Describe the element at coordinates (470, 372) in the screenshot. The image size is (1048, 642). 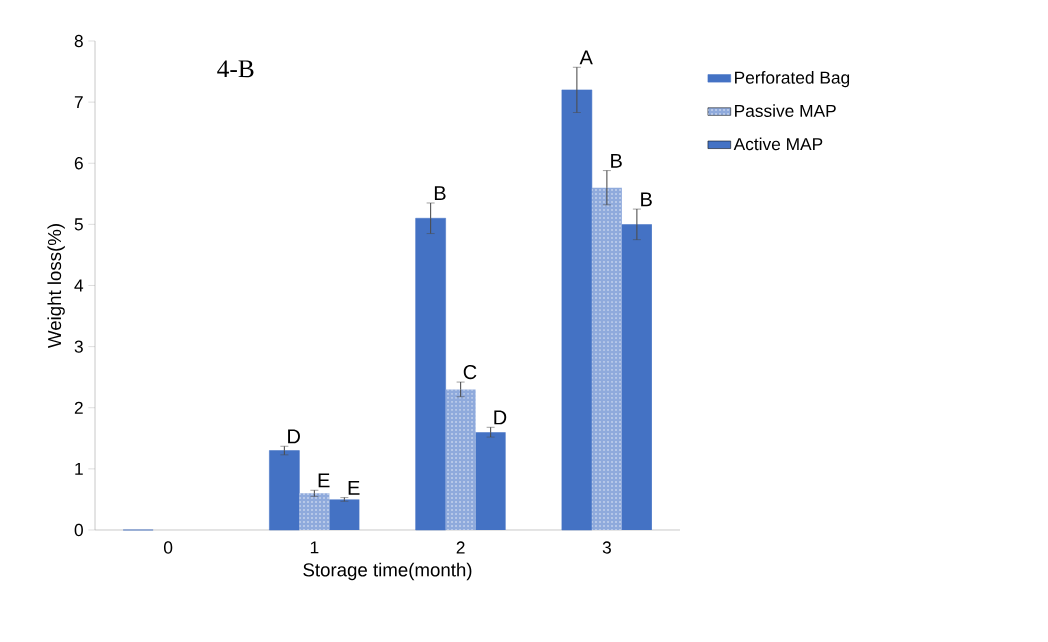
I see `annotation: C` at that location.